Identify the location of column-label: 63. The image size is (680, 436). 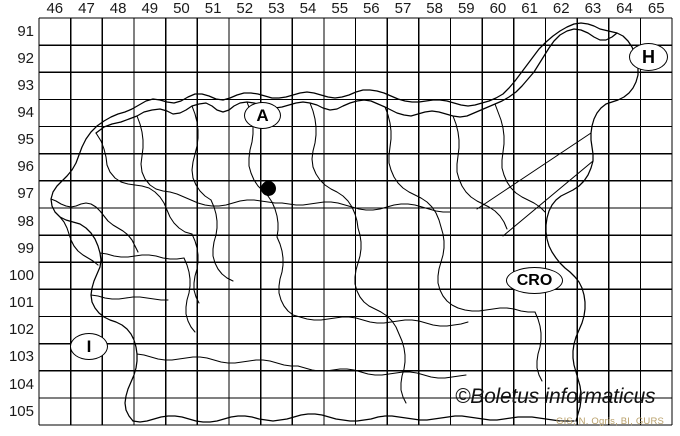
(593, 8).